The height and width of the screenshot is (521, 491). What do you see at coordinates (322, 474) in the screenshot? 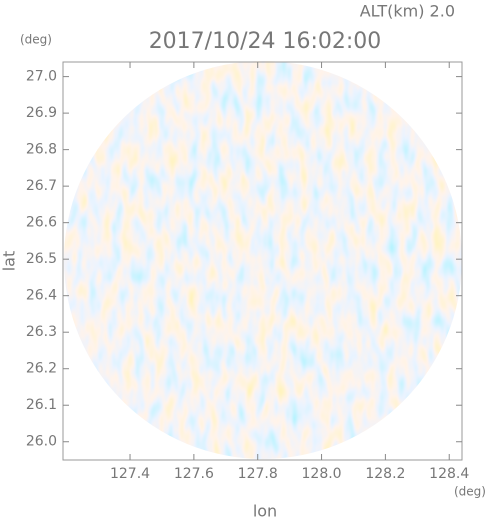
I see `x-tick-label: 128.0` at bounding box center [322, 474].